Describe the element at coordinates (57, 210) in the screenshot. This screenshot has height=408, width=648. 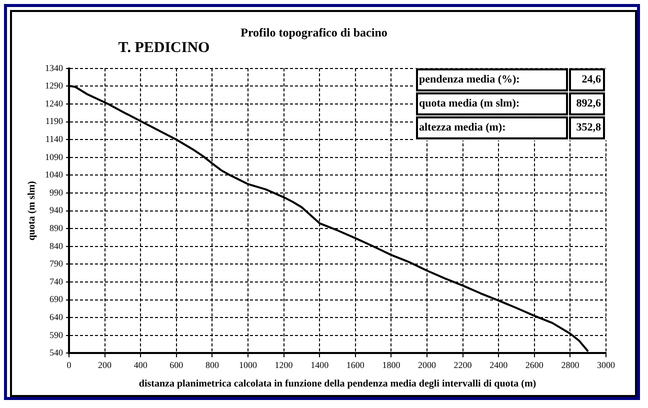
I see `y-tick-label: 940` at that location.